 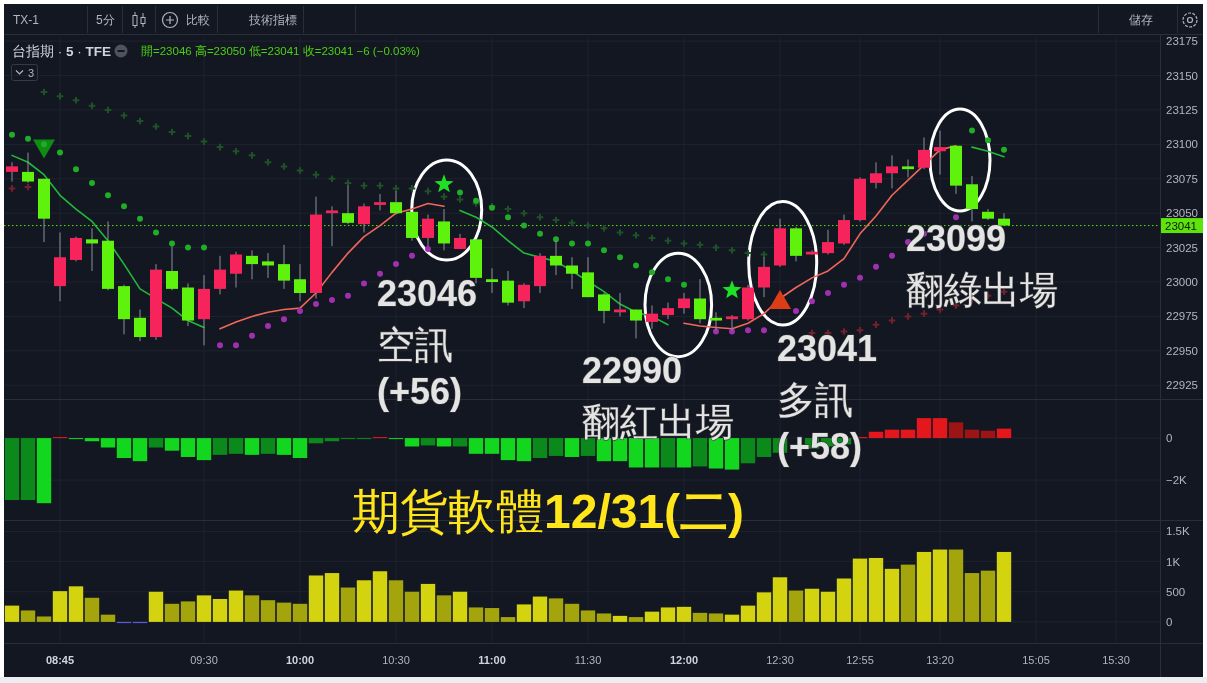 I want to click on text: 開=23046 高=23050 低=23041 收=23041 −6 (−0.03%), so click(x=281, y=50).